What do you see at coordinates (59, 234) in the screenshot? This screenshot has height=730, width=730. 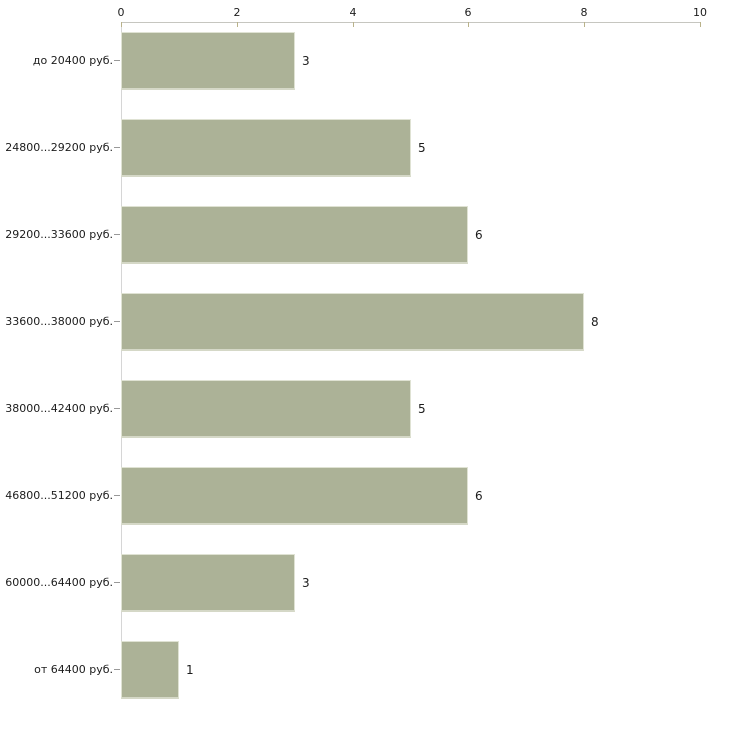 I see `category-label: 29200...33600 руб.` at bounding box center [59, 234].